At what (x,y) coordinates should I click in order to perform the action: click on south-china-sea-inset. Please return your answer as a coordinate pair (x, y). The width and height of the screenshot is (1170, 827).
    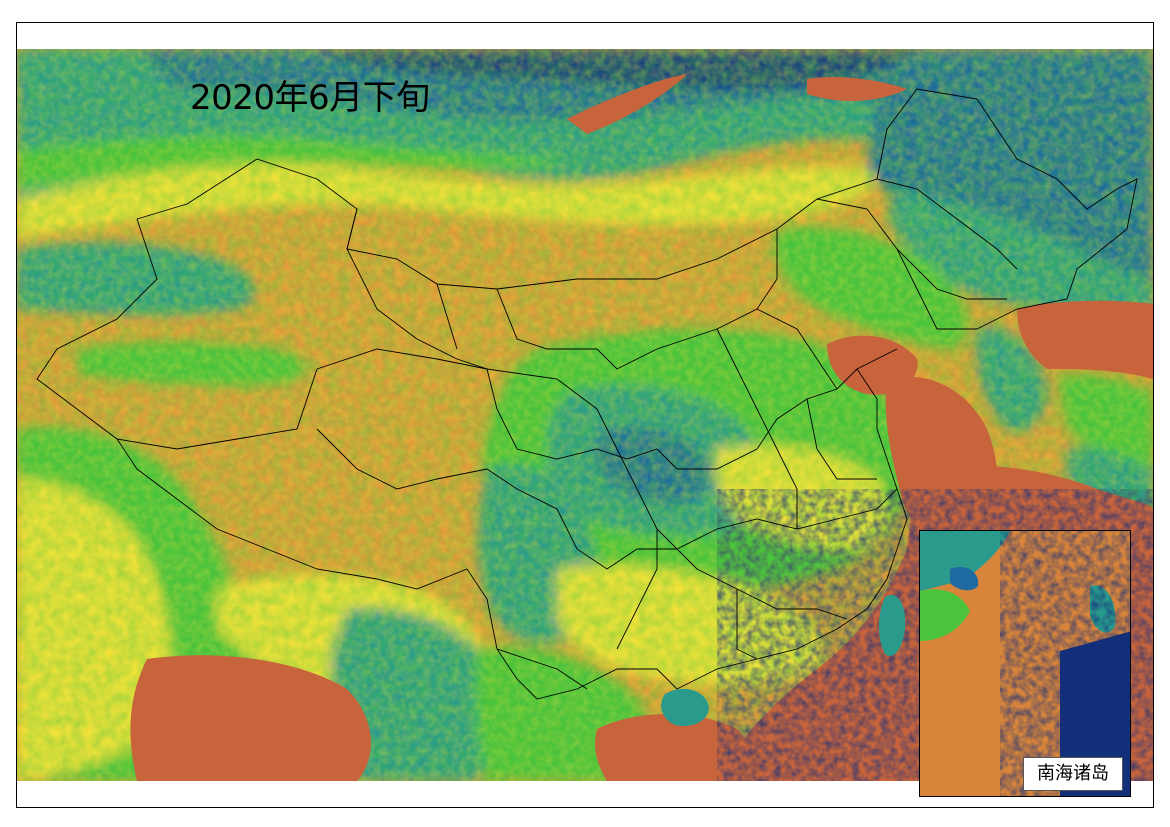
    Looking at the image, I should click on (1025, 663).